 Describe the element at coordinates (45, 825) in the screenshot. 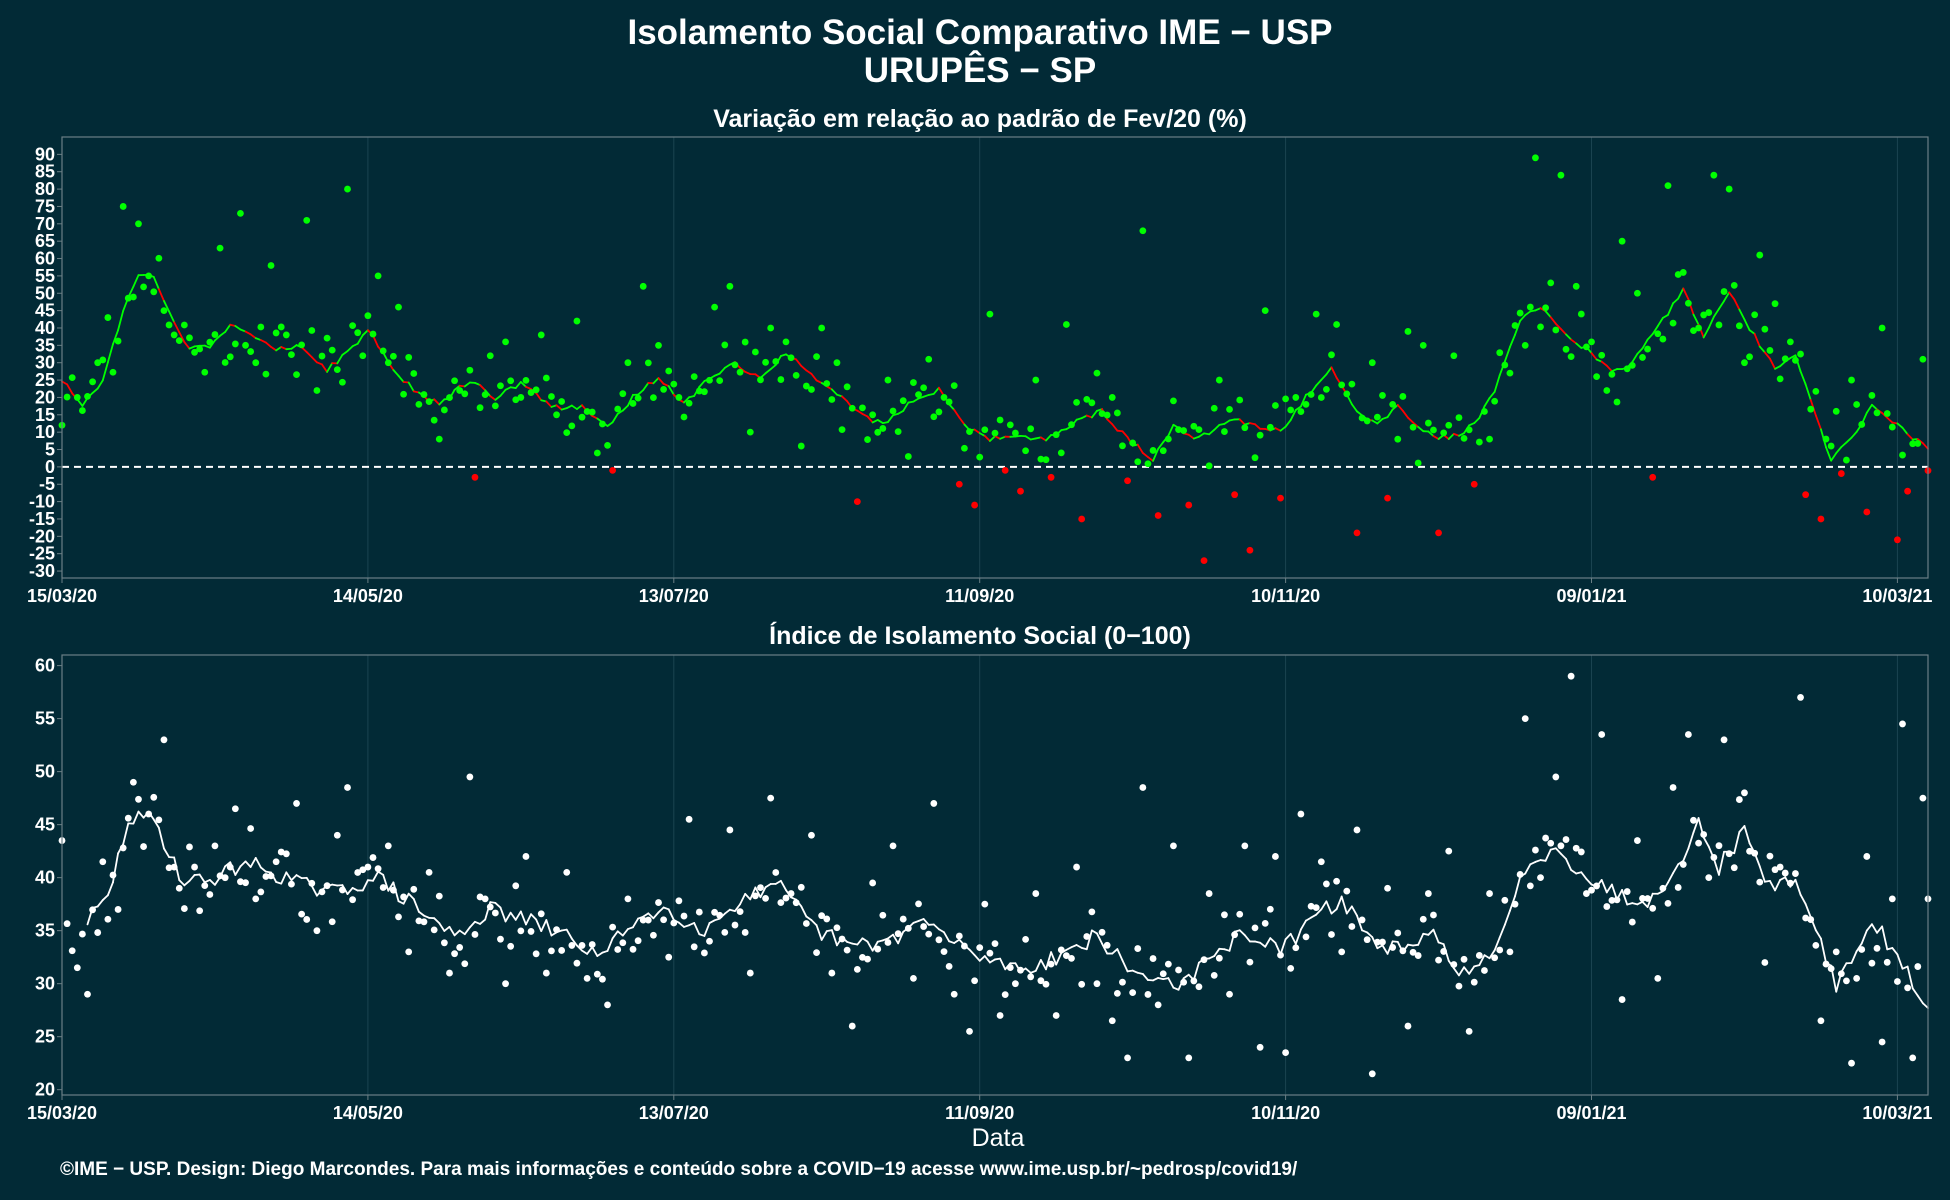

I see `y-tick-label: 45` at that location.